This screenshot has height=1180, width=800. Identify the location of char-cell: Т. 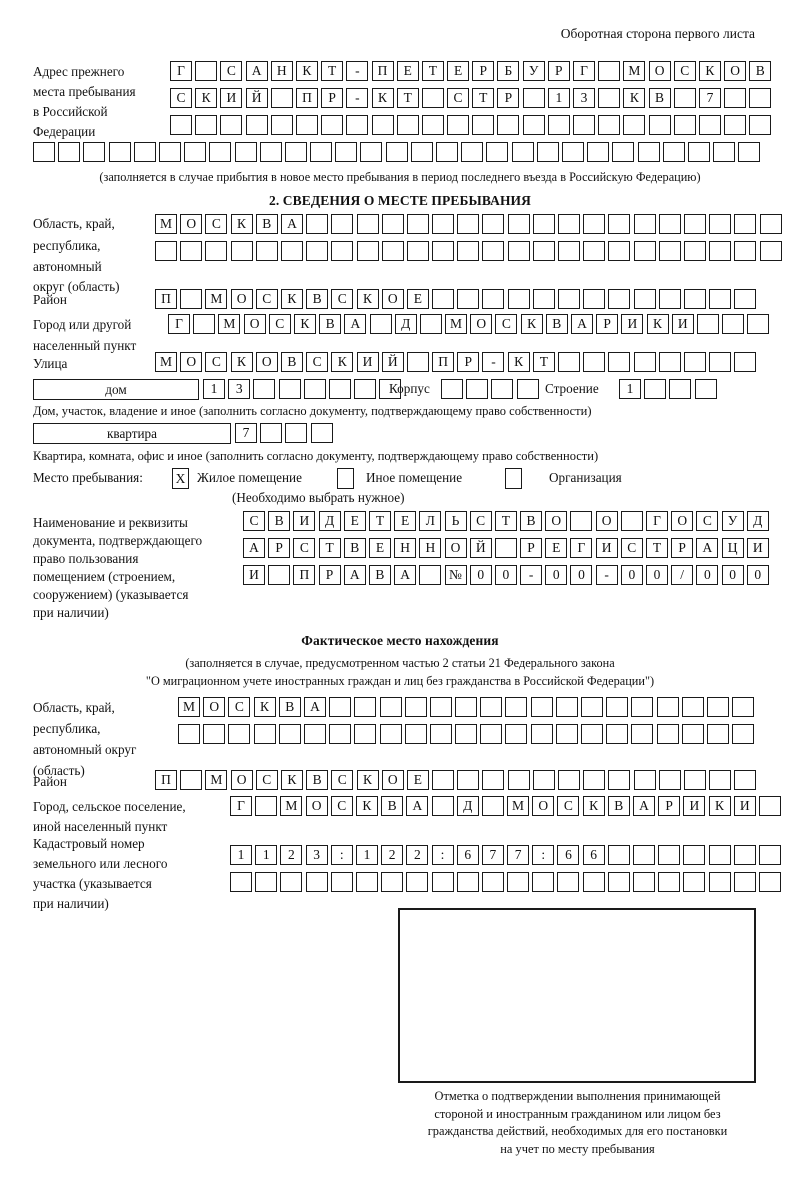
(332, 71).